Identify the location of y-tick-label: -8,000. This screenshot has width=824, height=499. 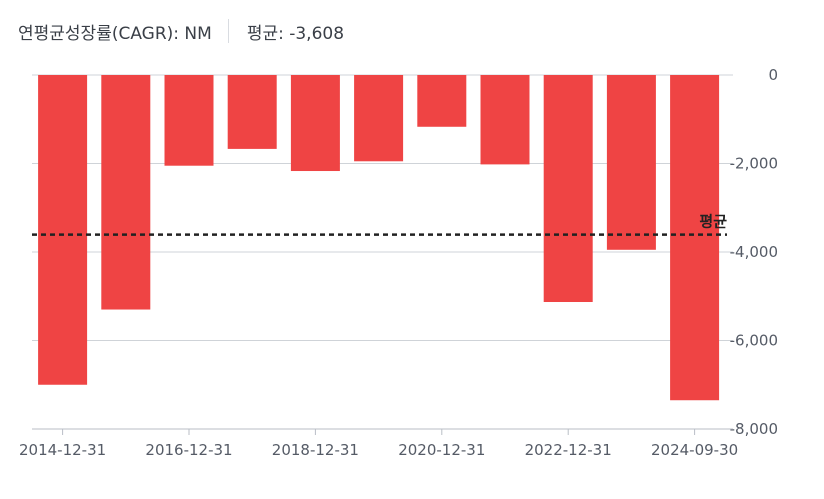
(754, 429).